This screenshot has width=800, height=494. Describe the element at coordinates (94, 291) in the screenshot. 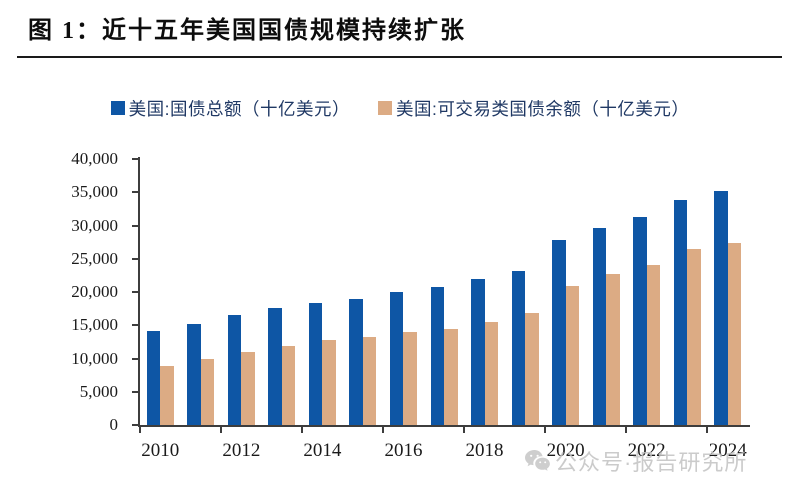

I see `y-tick-label: 20,000` at that location.